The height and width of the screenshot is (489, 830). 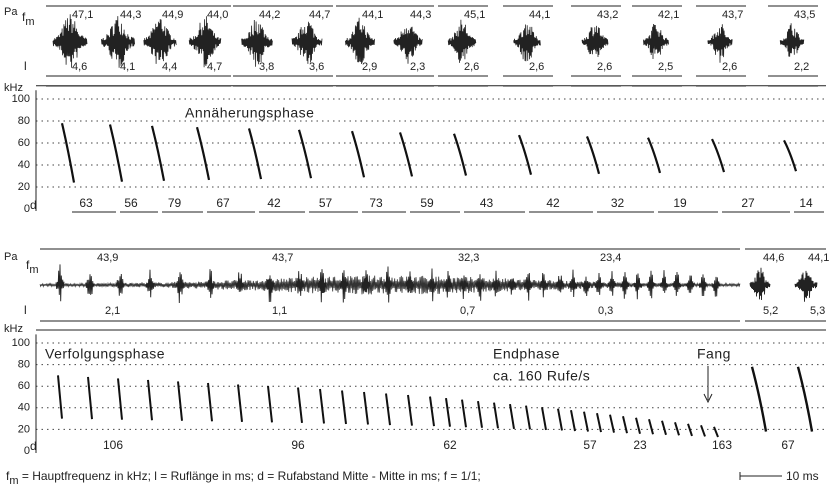 I want to click on y-tick-label: 100, so click(x=21, y=343).